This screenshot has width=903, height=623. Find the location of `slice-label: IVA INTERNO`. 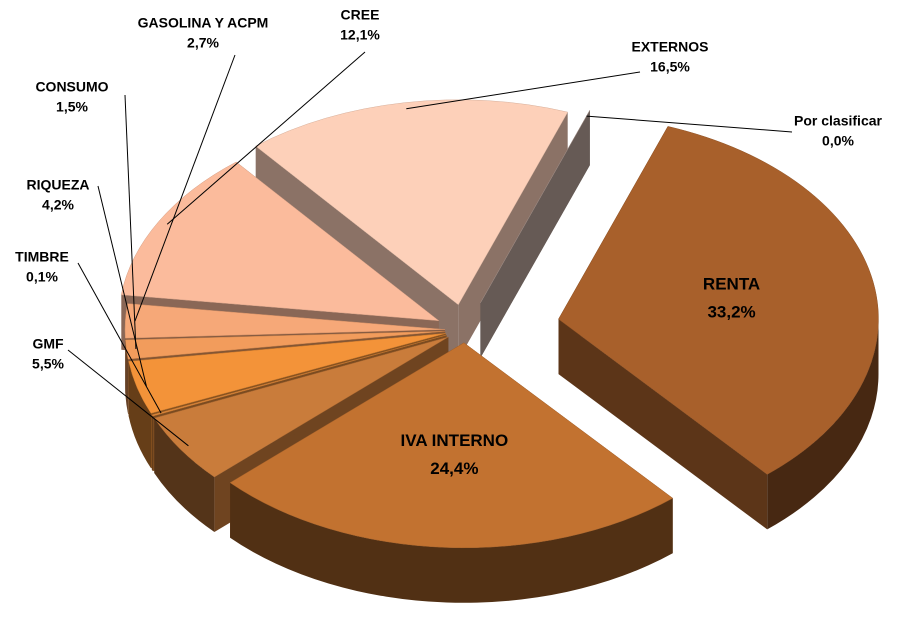

slice-label: IVA INTERNO is located at coordinates (455, 440).